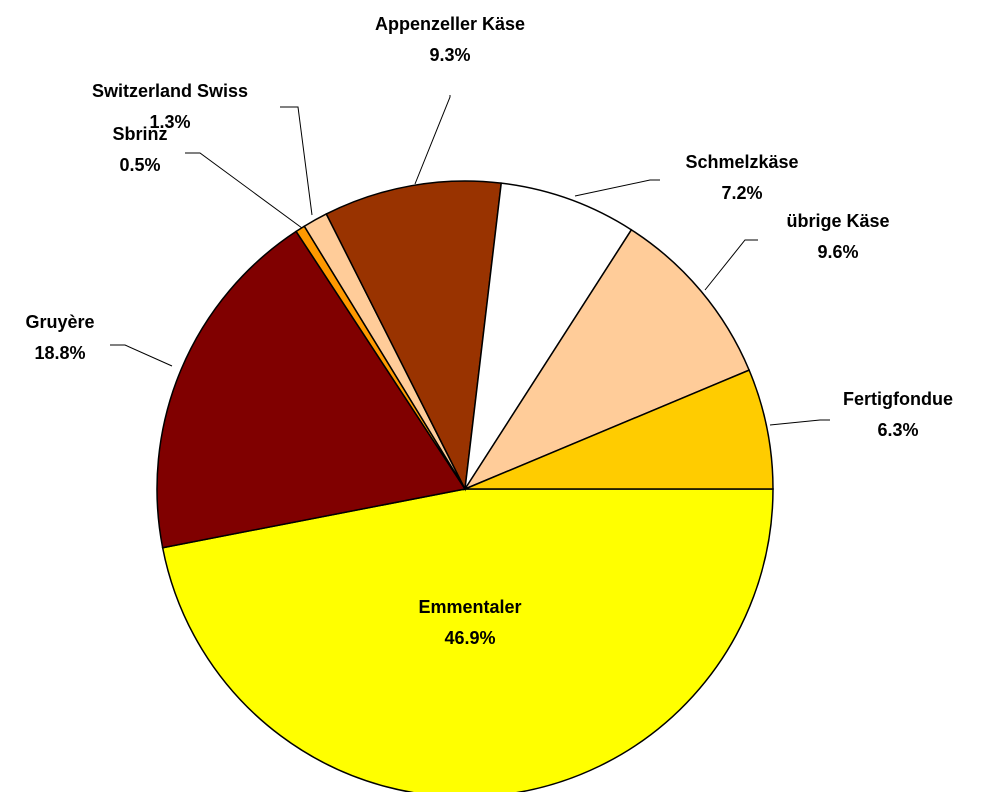 The height and width of the screenshot is (797, 991). Describe the element at coordinates (170, 91) in the screenshot. I see `slice-label: Switzerland Swiss` at that location.